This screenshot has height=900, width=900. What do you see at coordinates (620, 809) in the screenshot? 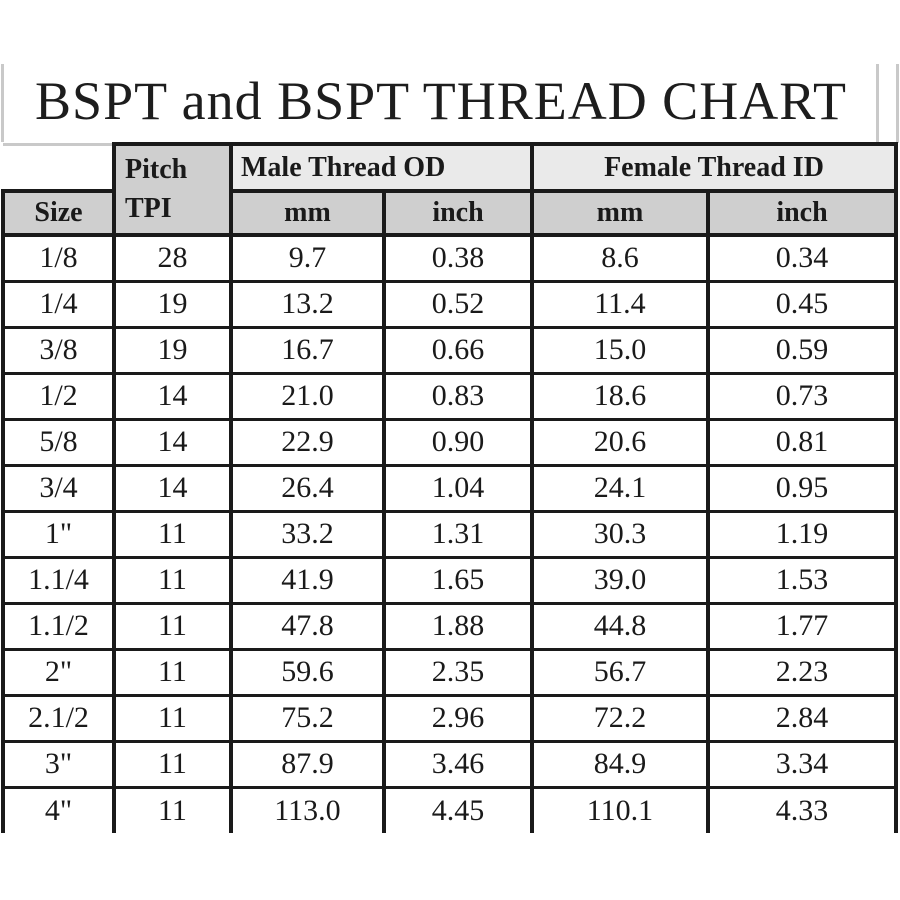
I see `cell-female_mm: 110.1` at bounding box center [620, 809].